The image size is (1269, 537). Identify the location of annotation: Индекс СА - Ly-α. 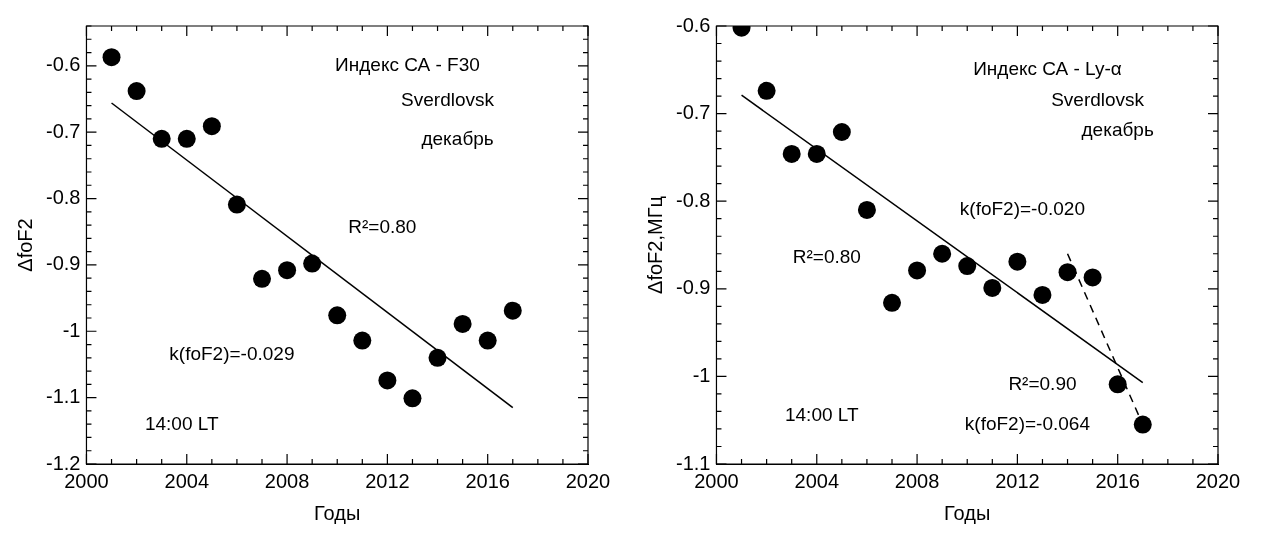
(1047, 69).